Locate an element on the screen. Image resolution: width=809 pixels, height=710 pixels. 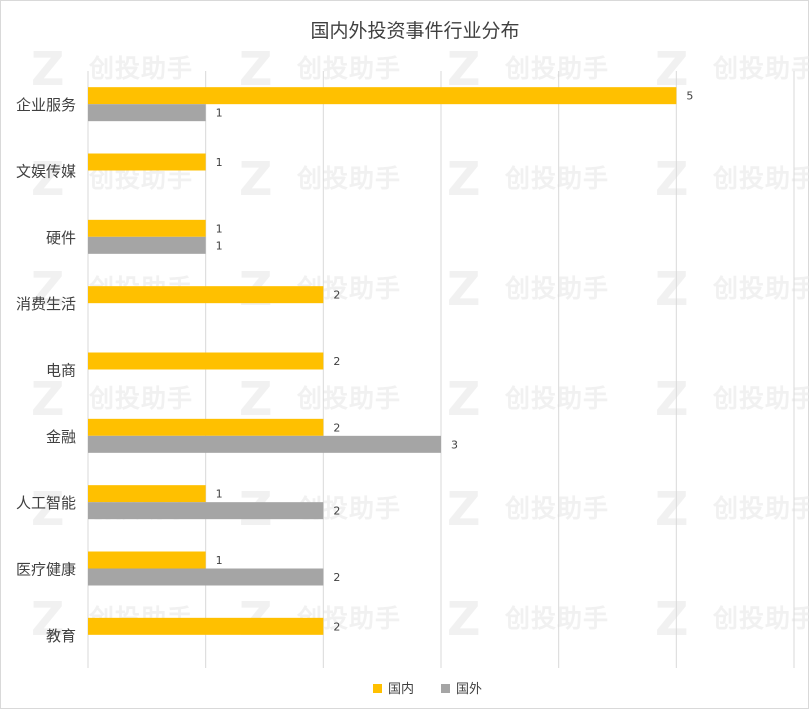
data-label: 3 is located at coordinates (454, 444).